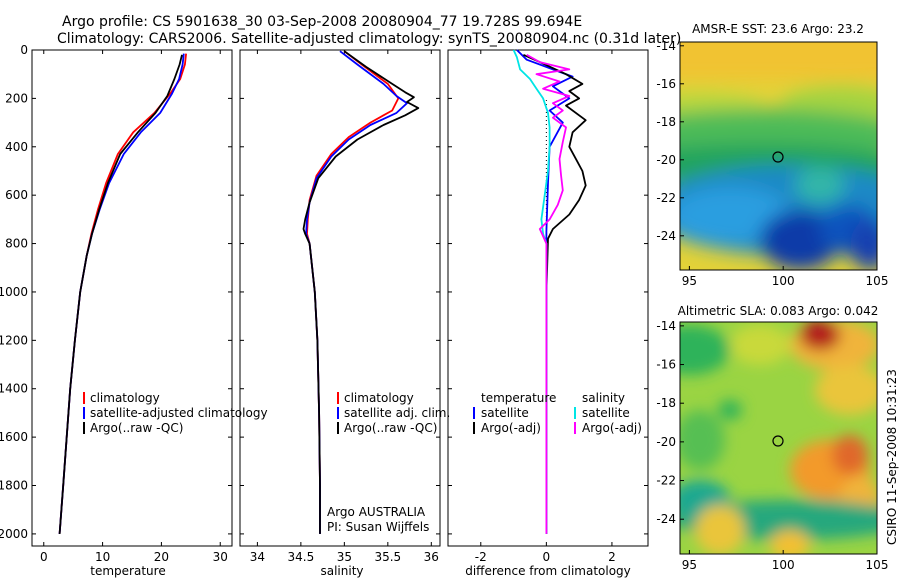 The width and height of the screenshot is (900, 580). I want to click on x-tick-label: 34, so click(257, 557).